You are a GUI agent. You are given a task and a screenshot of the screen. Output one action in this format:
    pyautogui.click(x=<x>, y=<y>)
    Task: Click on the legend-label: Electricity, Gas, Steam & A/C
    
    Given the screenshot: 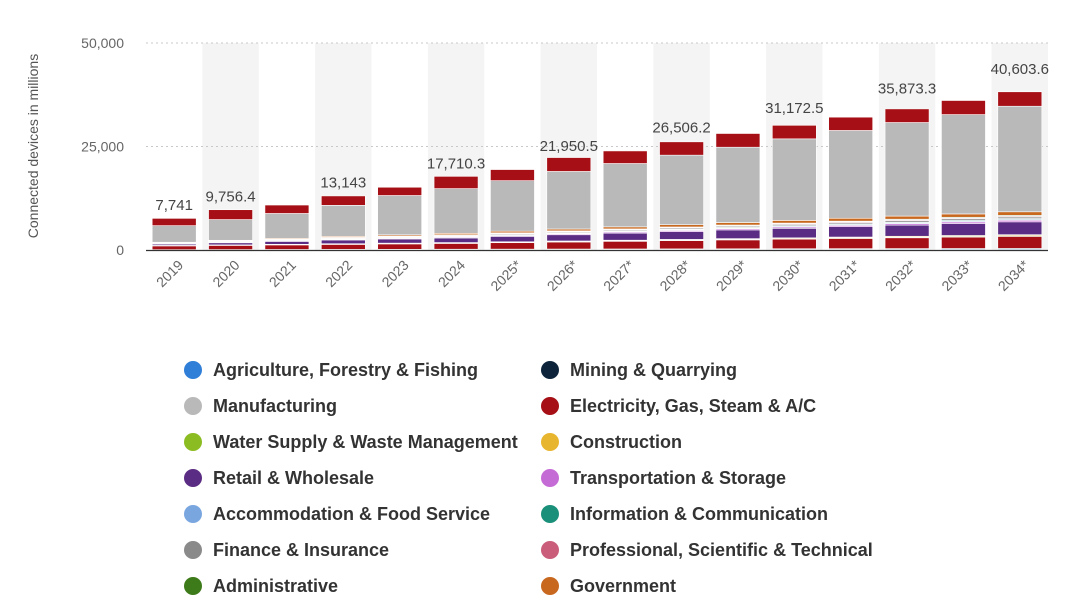 What is the action you would take?
    pyautogui.click(x=693, y=405)
    